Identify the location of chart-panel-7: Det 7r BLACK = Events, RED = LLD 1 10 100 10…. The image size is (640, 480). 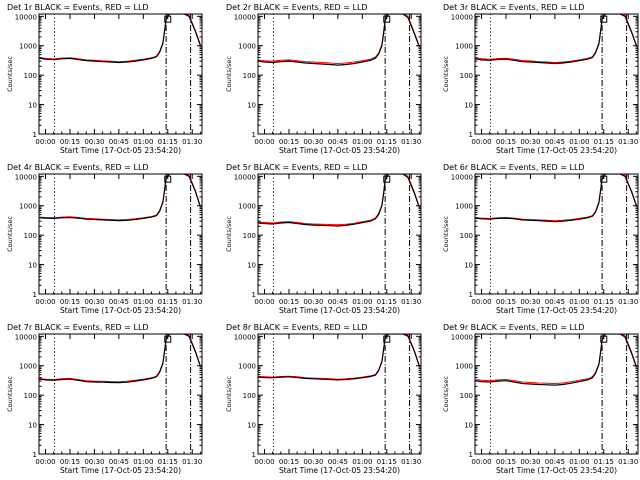
(104, 399).